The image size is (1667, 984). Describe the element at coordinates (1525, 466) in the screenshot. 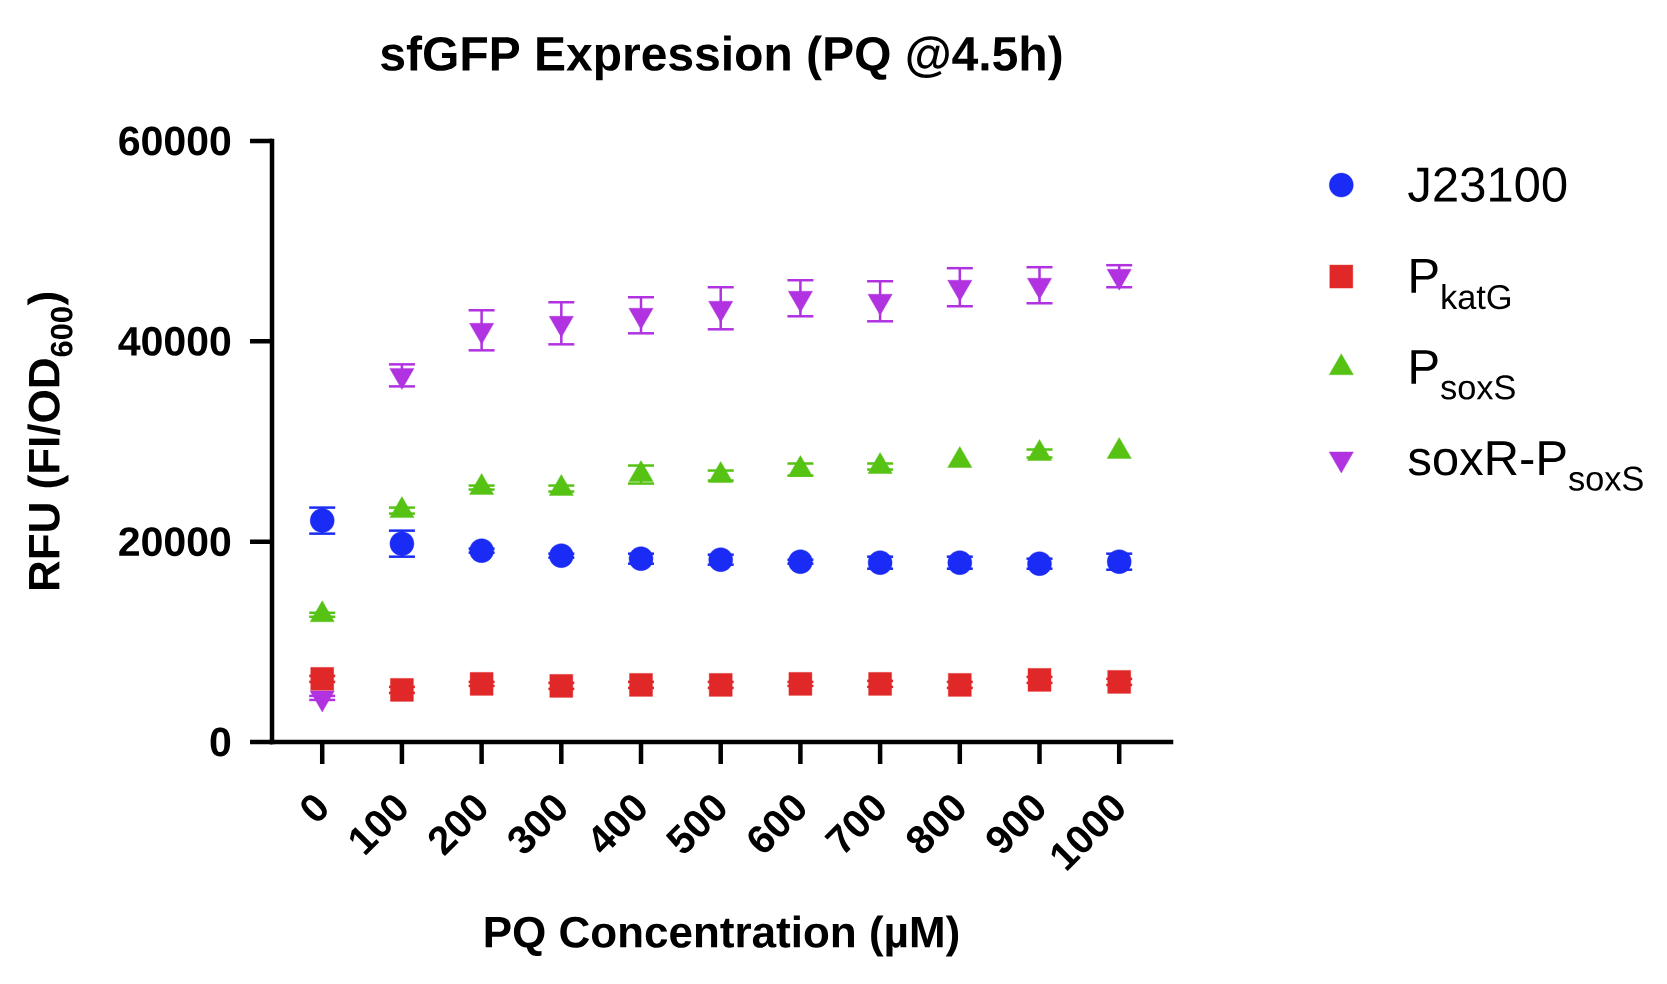

I see `legend-label: soxR-P$_{soxS}$` at that location.